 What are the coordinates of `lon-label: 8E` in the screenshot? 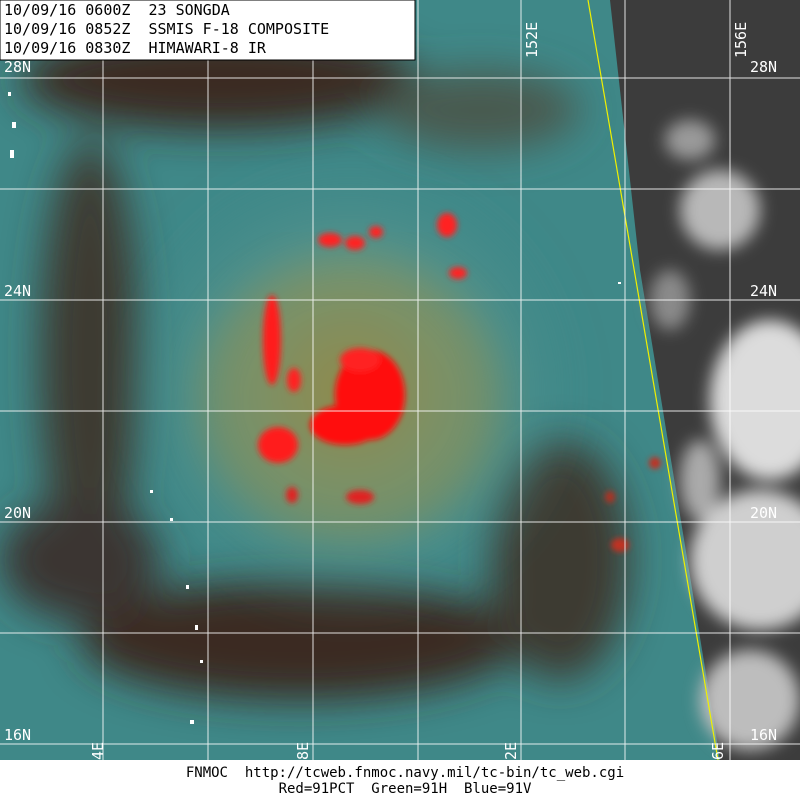 It's located at (303, 751).